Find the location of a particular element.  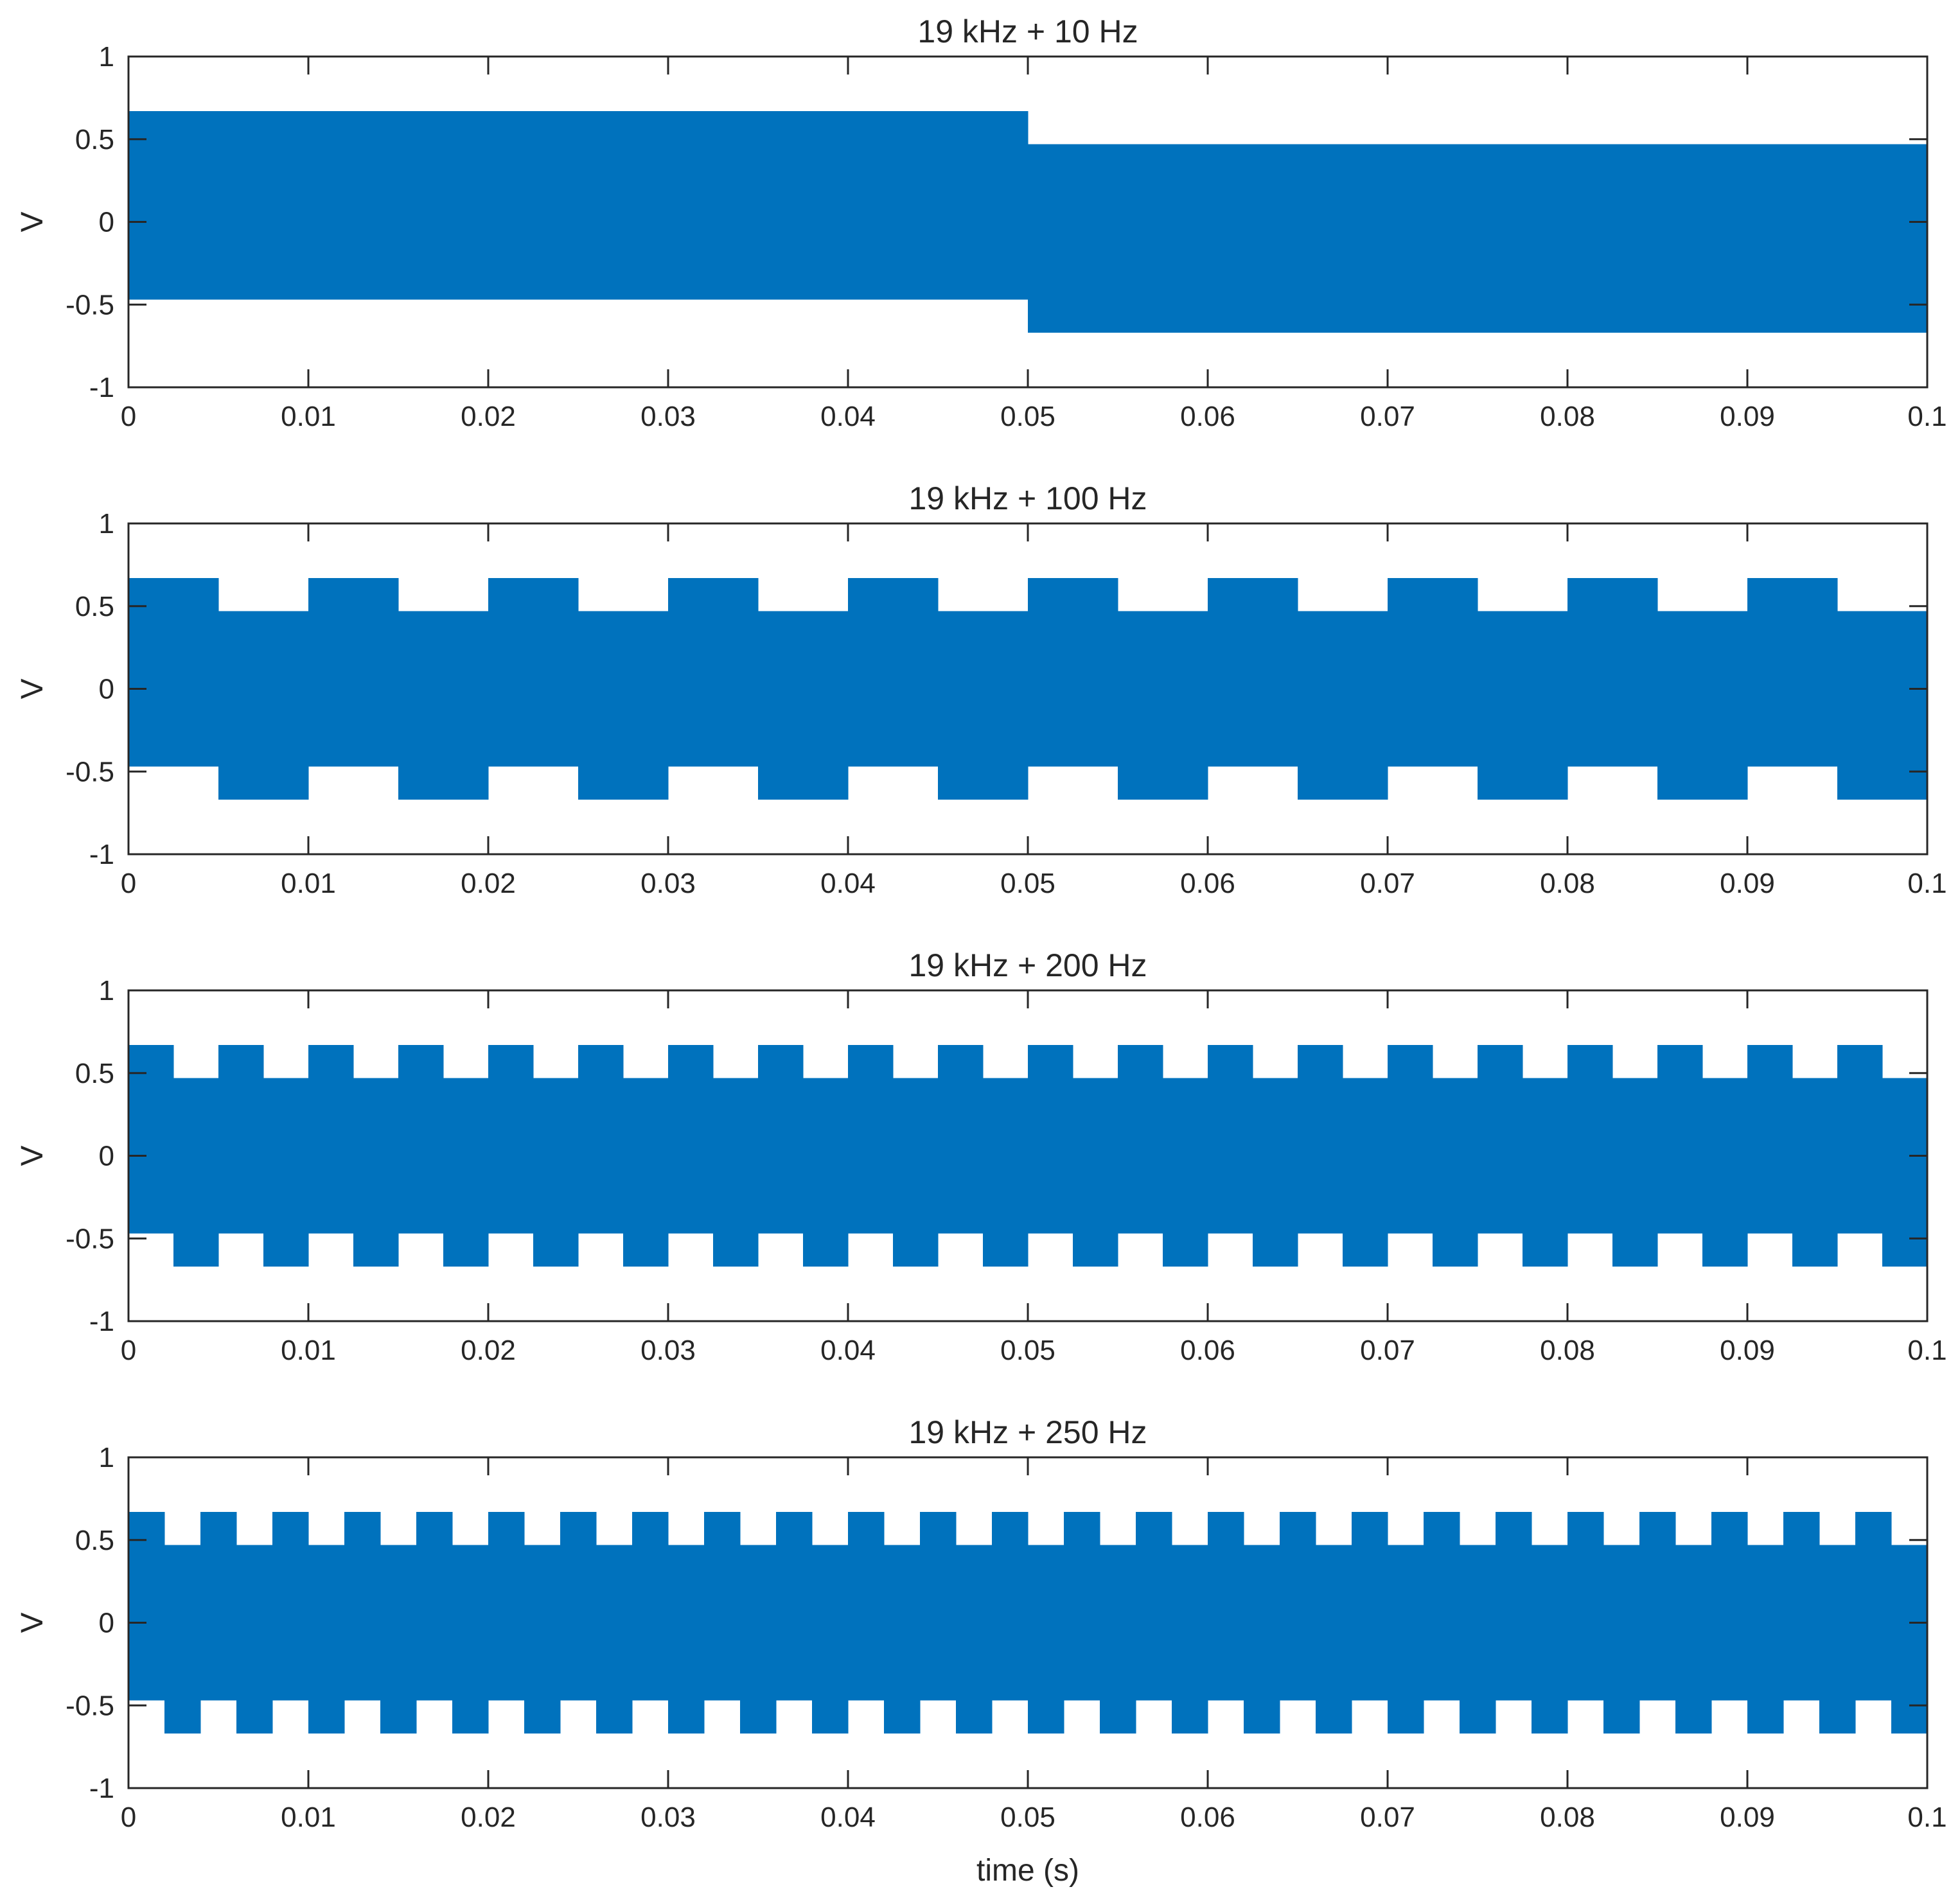

x-tick-label: 0 is located at coordinates (128, 1351).